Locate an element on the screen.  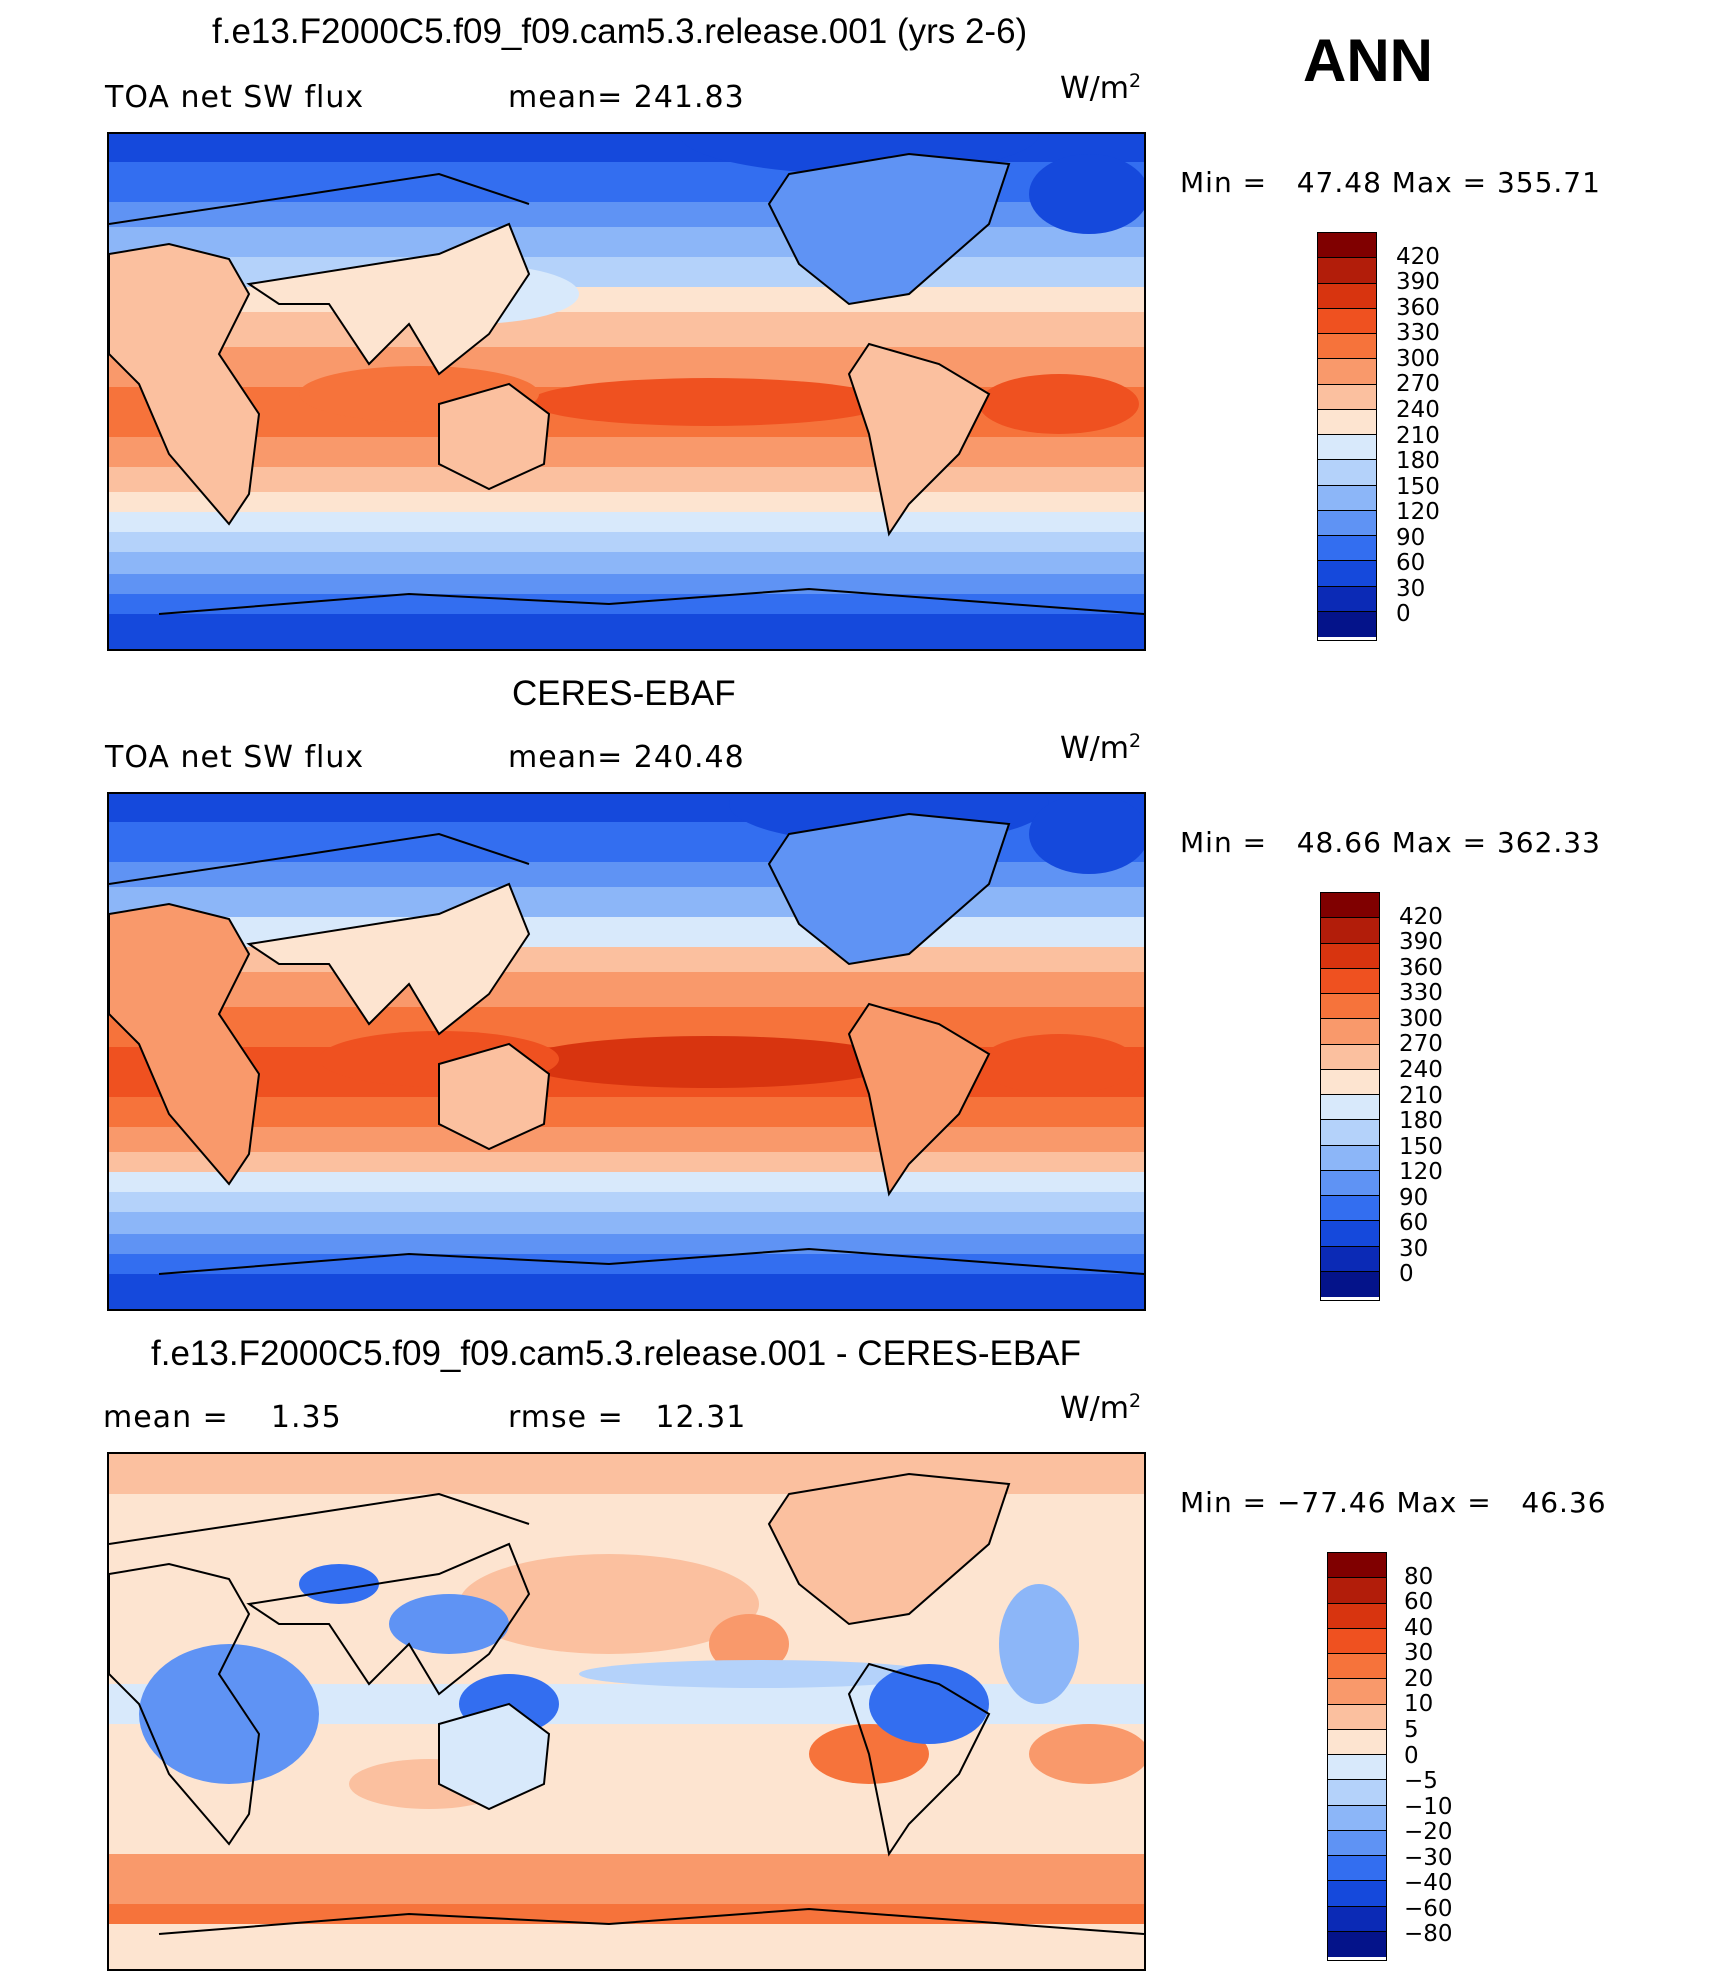
colorbar-difference is located at coordinates (1357, 1756).